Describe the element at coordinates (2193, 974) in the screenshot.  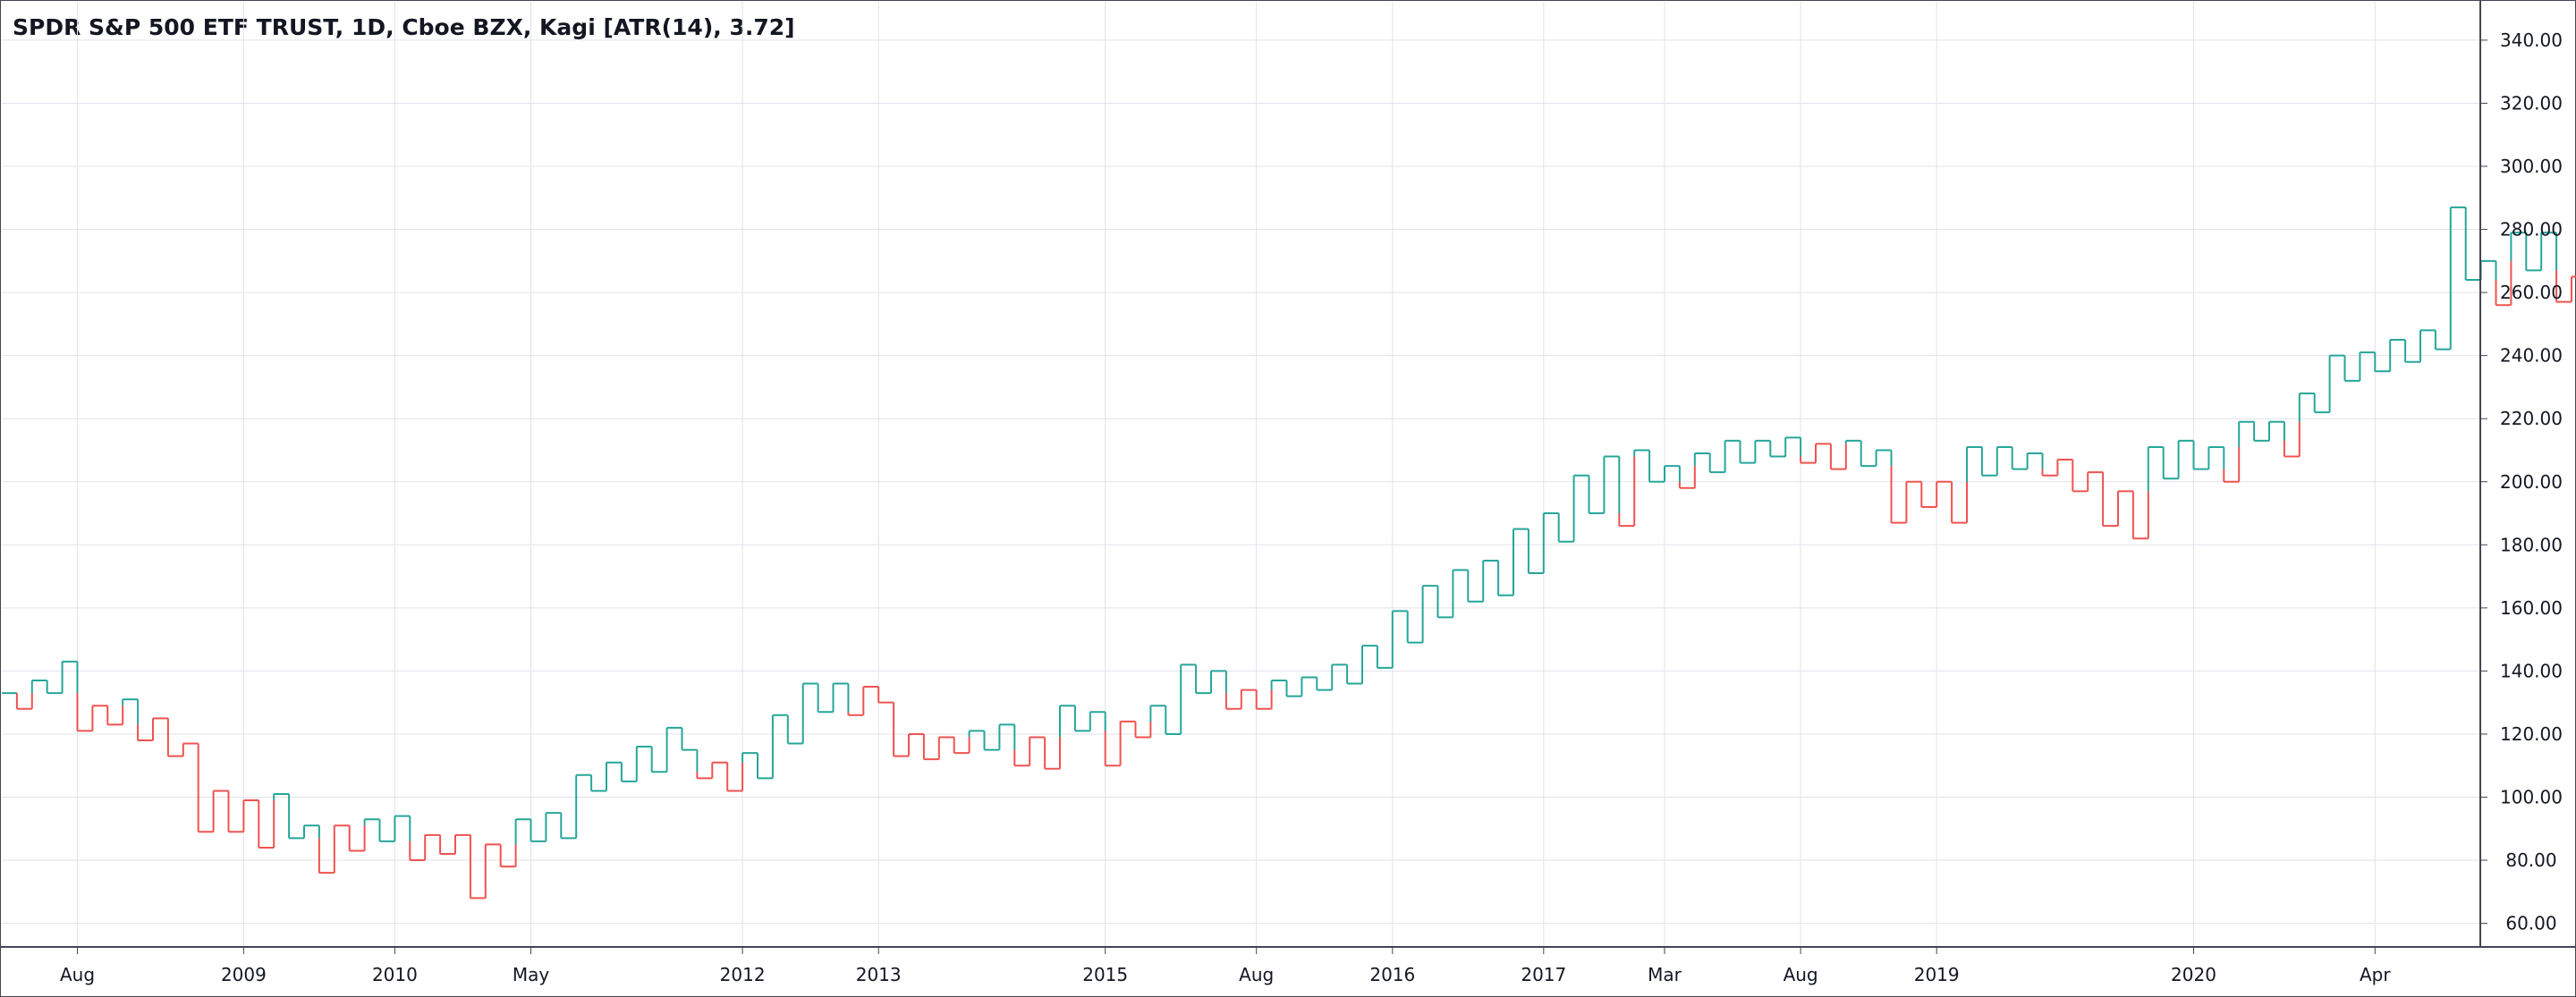
I see `x-tick-label: 2020` at that location.